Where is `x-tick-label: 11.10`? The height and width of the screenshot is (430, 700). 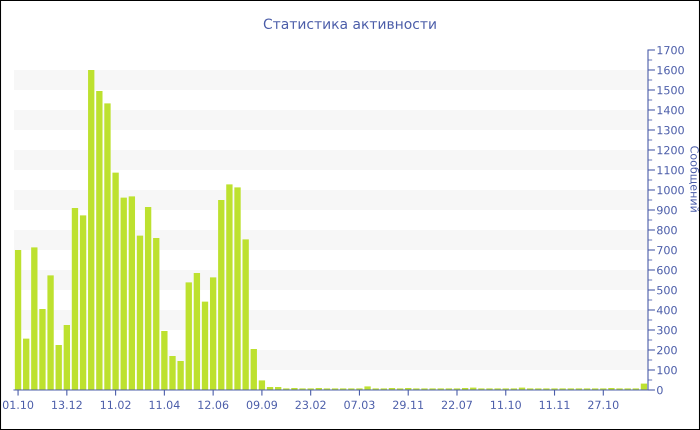 x-tick-label: 11.10 is located at coordinates (506, 405).